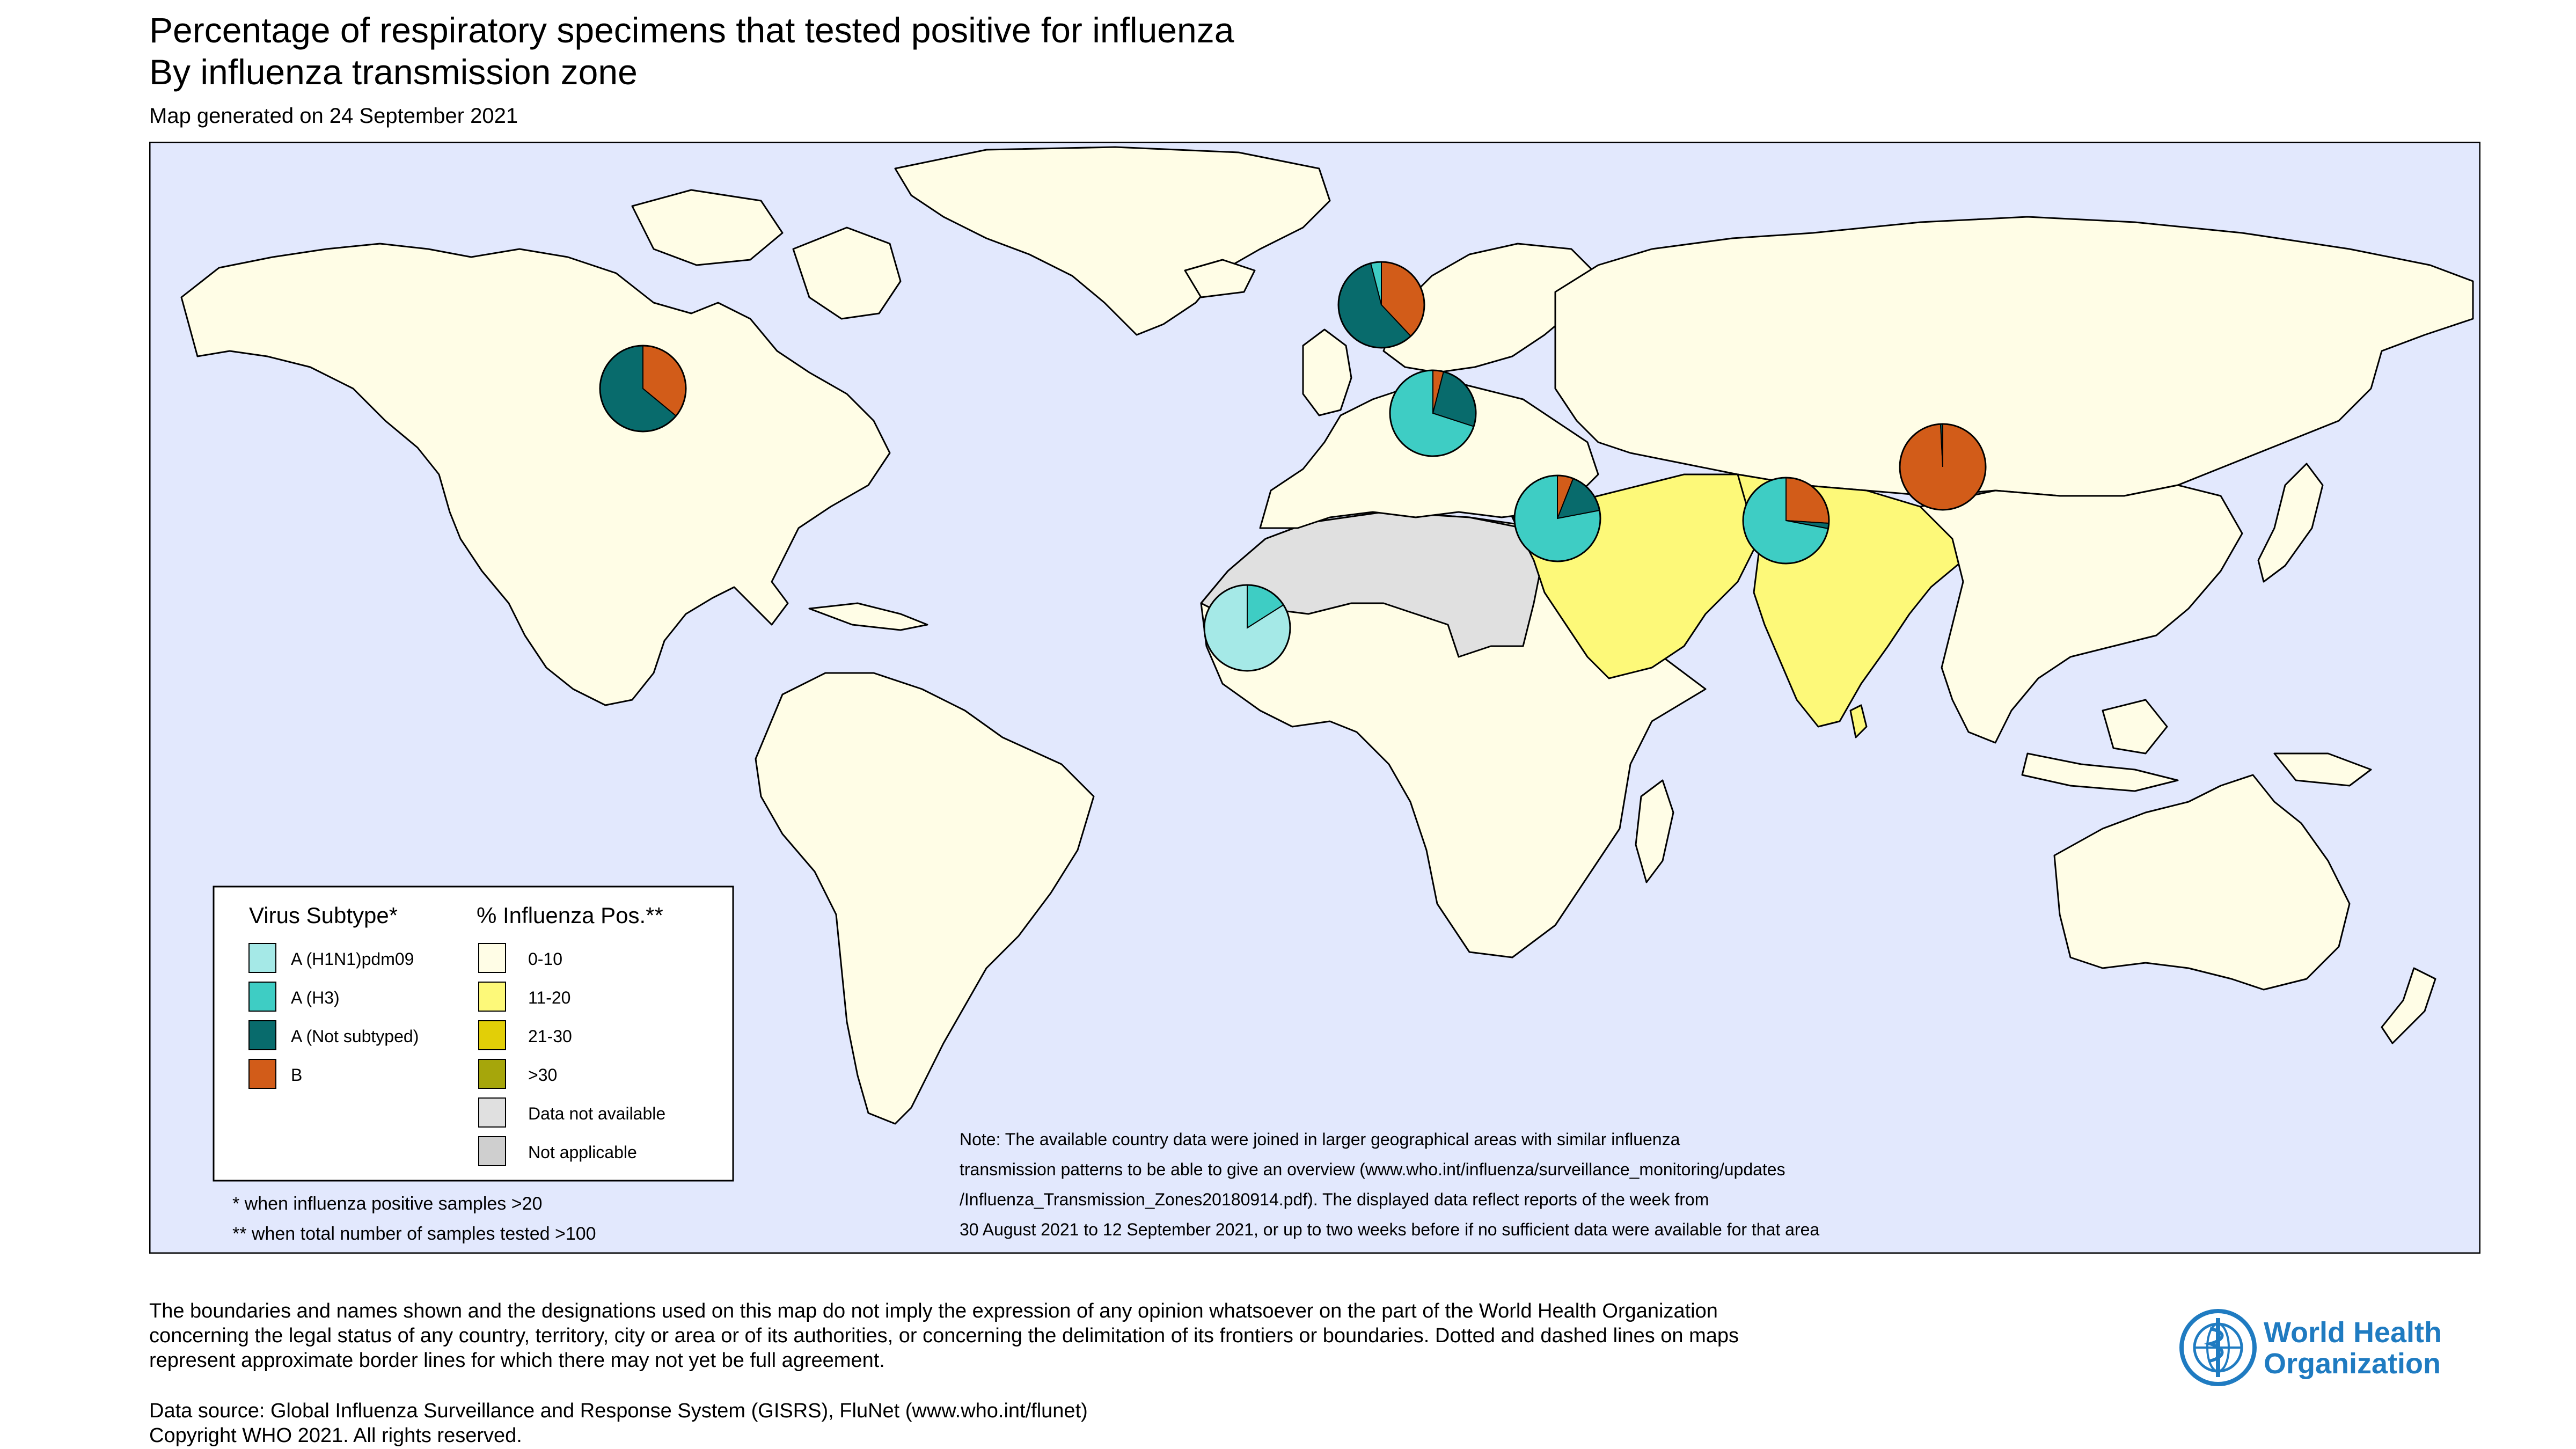  What do you see at coordinates (1381, 305) in the screenshot?
I see `pie-outline-northern-europe` at bounding box center [1381, 305].